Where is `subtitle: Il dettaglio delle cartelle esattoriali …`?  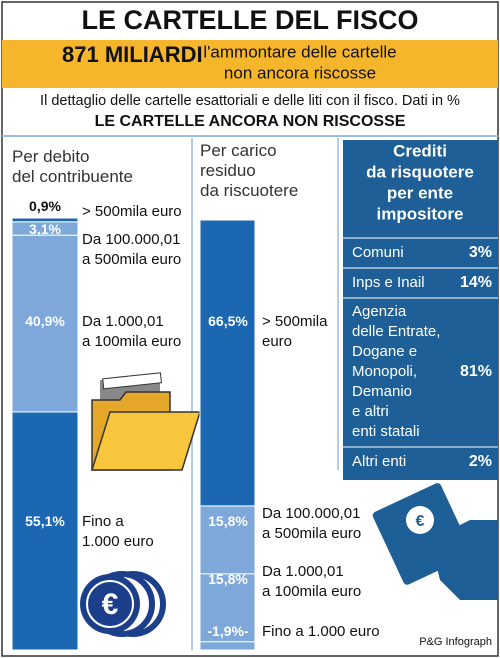 subtitle: Il dettaglio delle cartelle esattoriali … is located at coordinates (250, 101).